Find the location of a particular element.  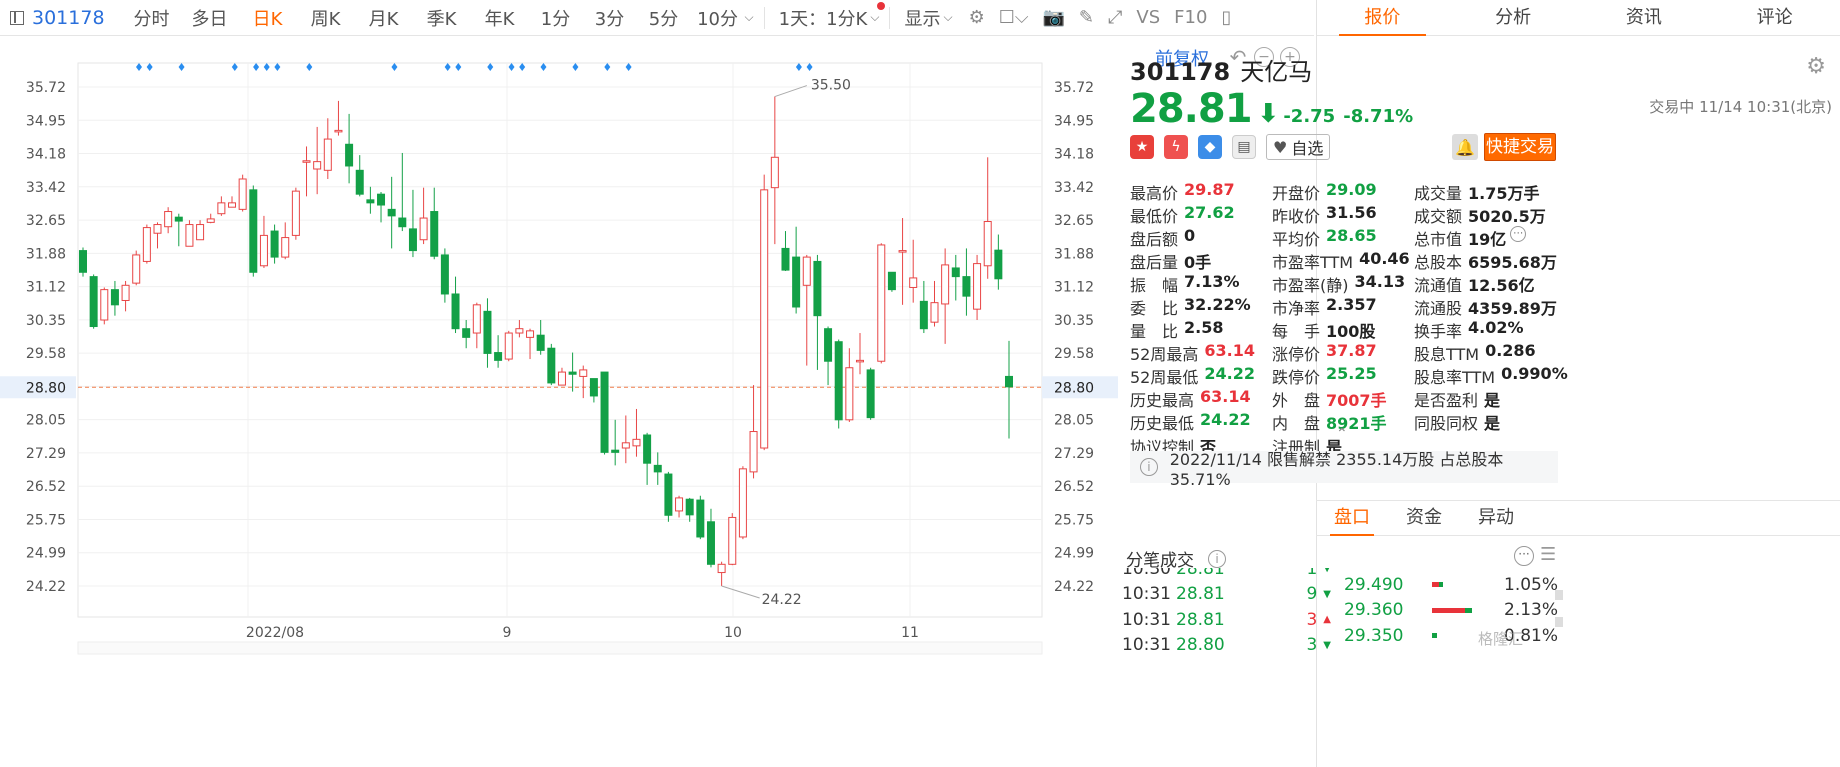

quote-value: 2.58 is located at coordinates (1204, 328).